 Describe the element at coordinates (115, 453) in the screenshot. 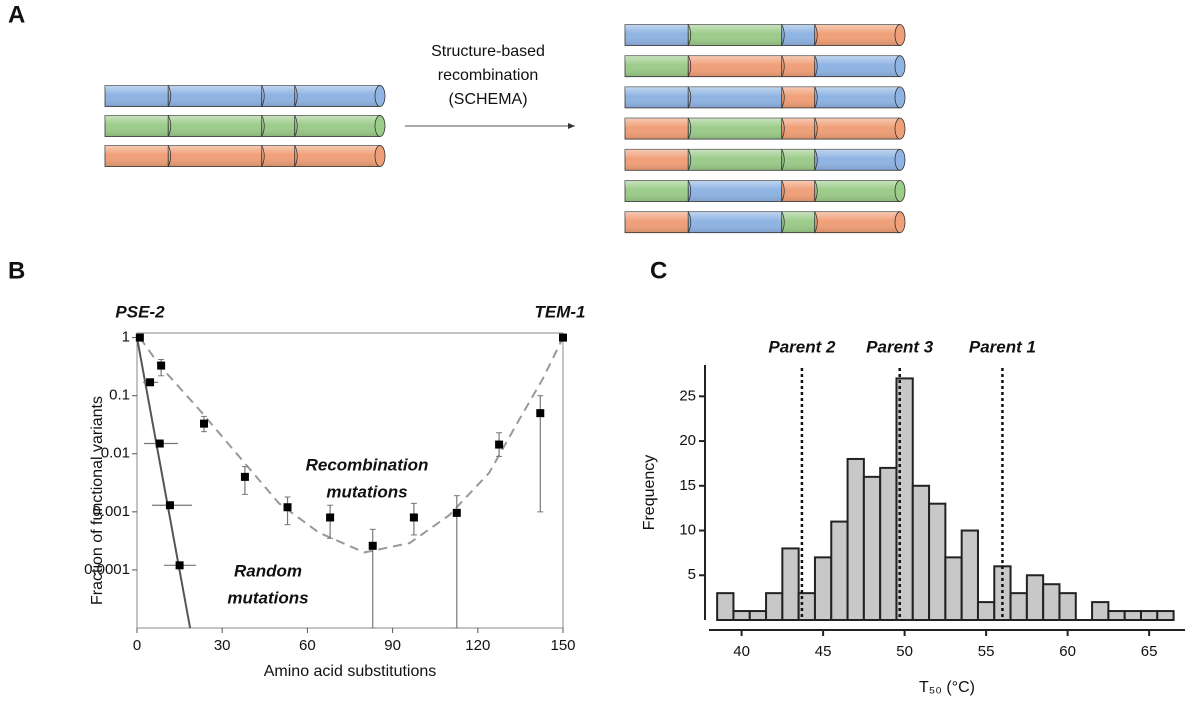

I see `y-tick-label: 0.01` at that location.